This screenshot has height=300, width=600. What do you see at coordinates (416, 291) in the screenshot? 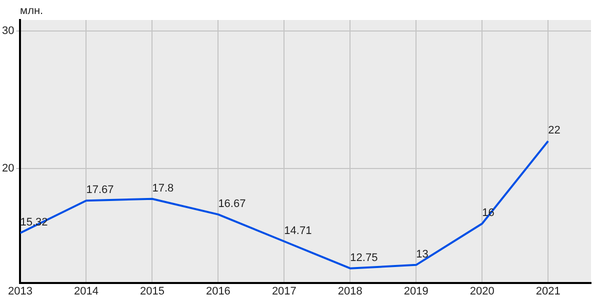
I see `x-tick-label: 2019` at bounding box center [416, 291].